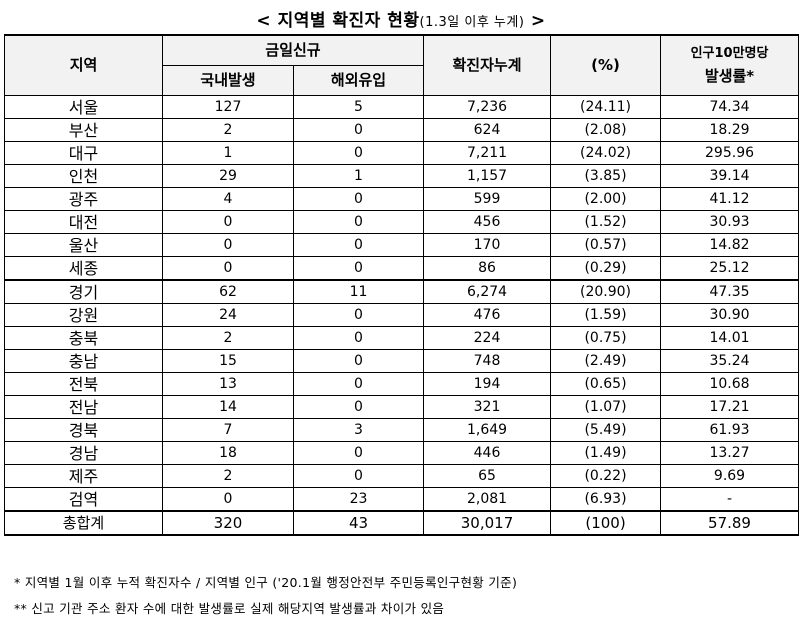  I want to click on table-row: 전북 13 0 194 (0.65) 10.68, so click(402, 384).